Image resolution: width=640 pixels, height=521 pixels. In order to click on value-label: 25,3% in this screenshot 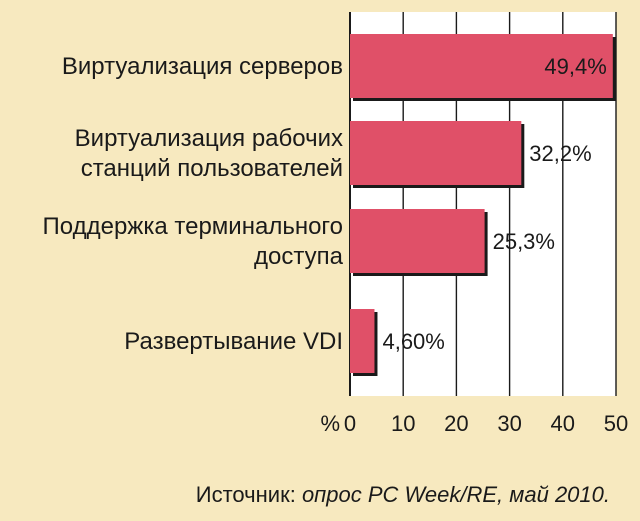, I will do `click(524, 241)`.